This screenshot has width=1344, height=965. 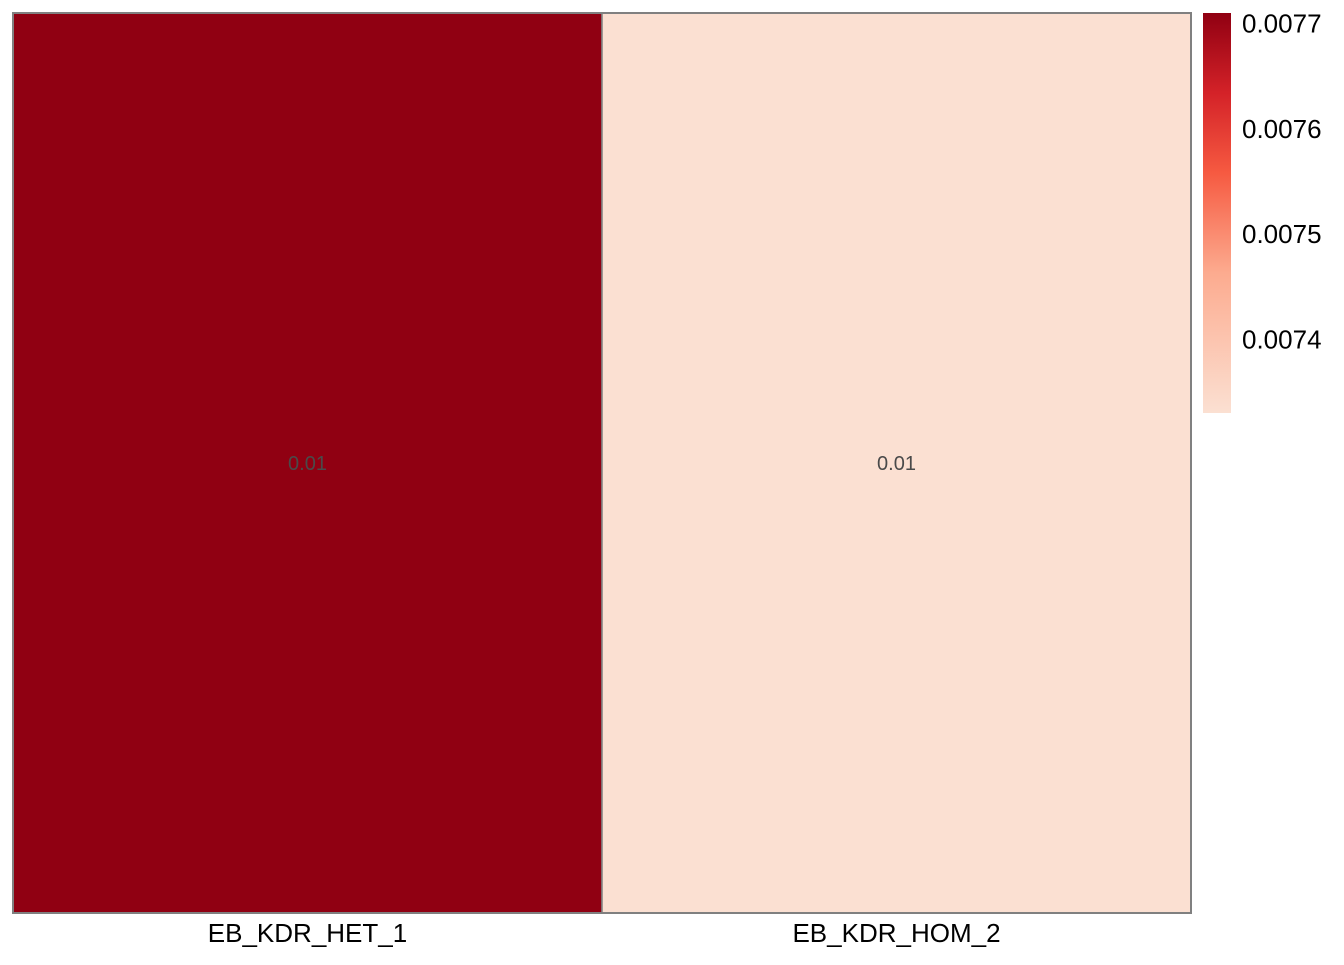 What do you see at coordinates (896, 933) in the screenshot?
I see `column-label: EB_KDR_HOM_2` at bounding box center [896, 933].